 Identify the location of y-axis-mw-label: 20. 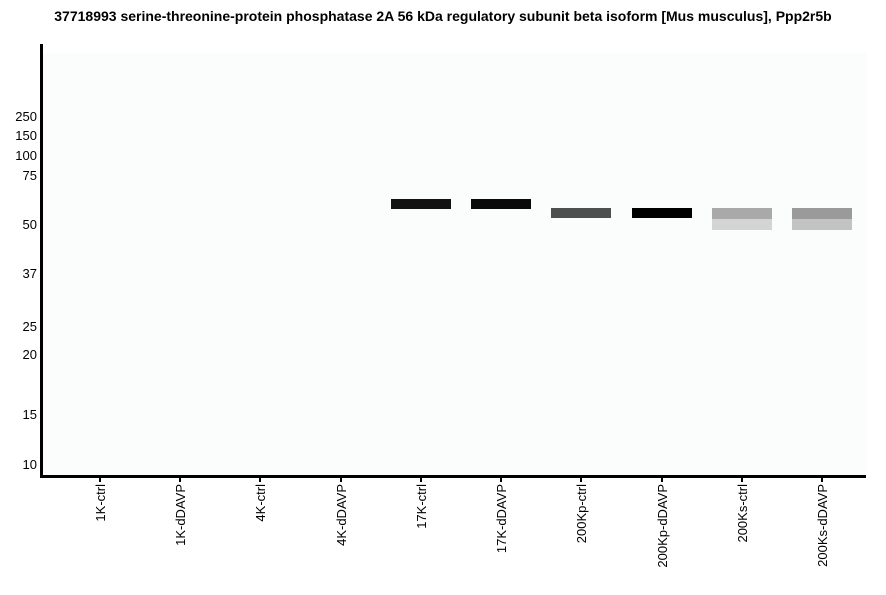
(29, 354).